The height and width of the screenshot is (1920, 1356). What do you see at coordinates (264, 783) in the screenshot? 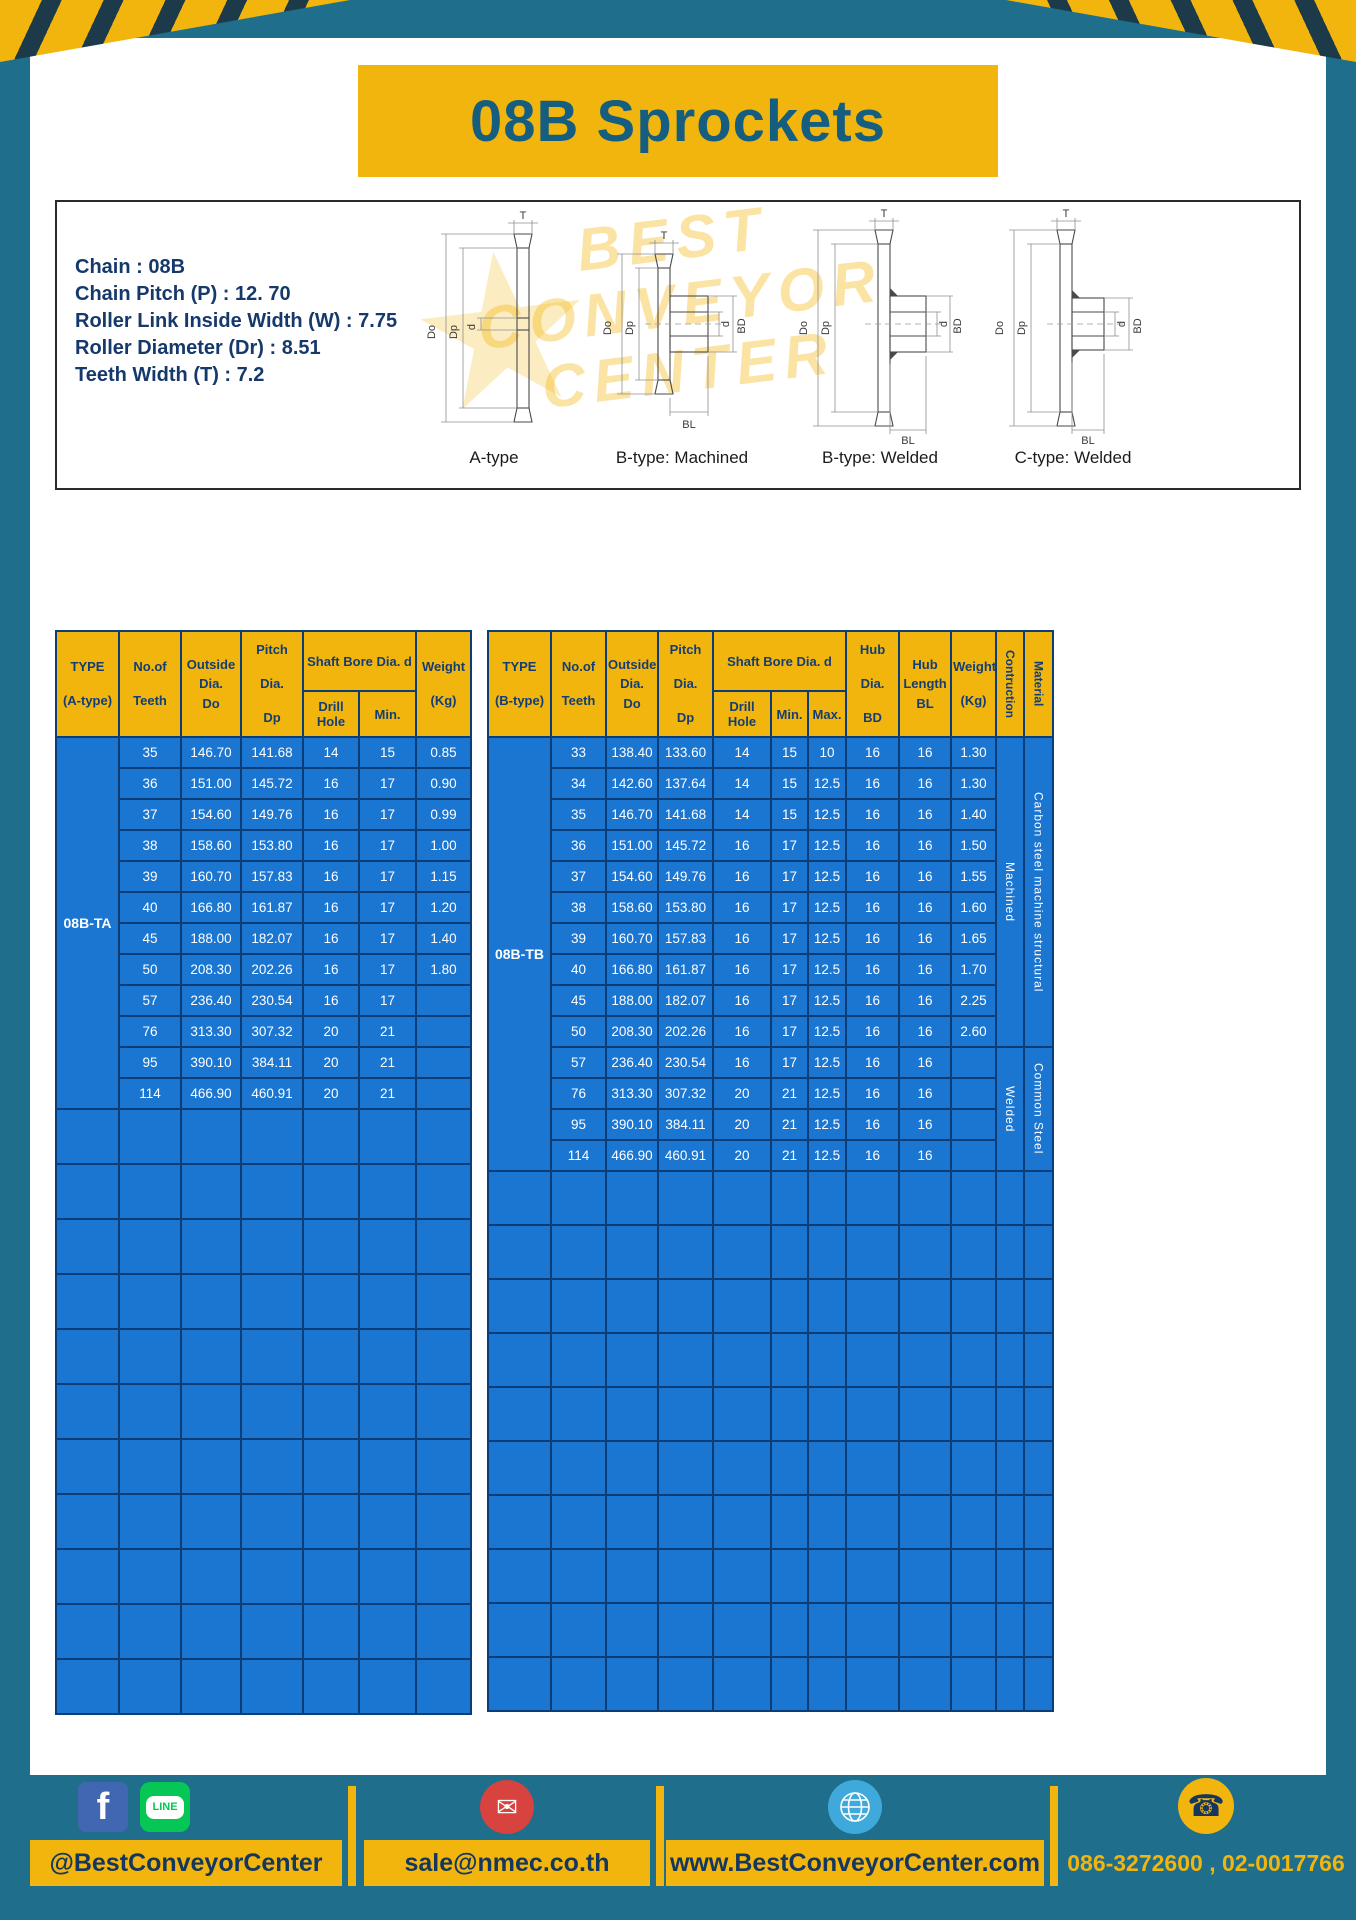
I see `table-row: 36 151.00 145.72 16 17 0.90` at bounding box center [264, 783].